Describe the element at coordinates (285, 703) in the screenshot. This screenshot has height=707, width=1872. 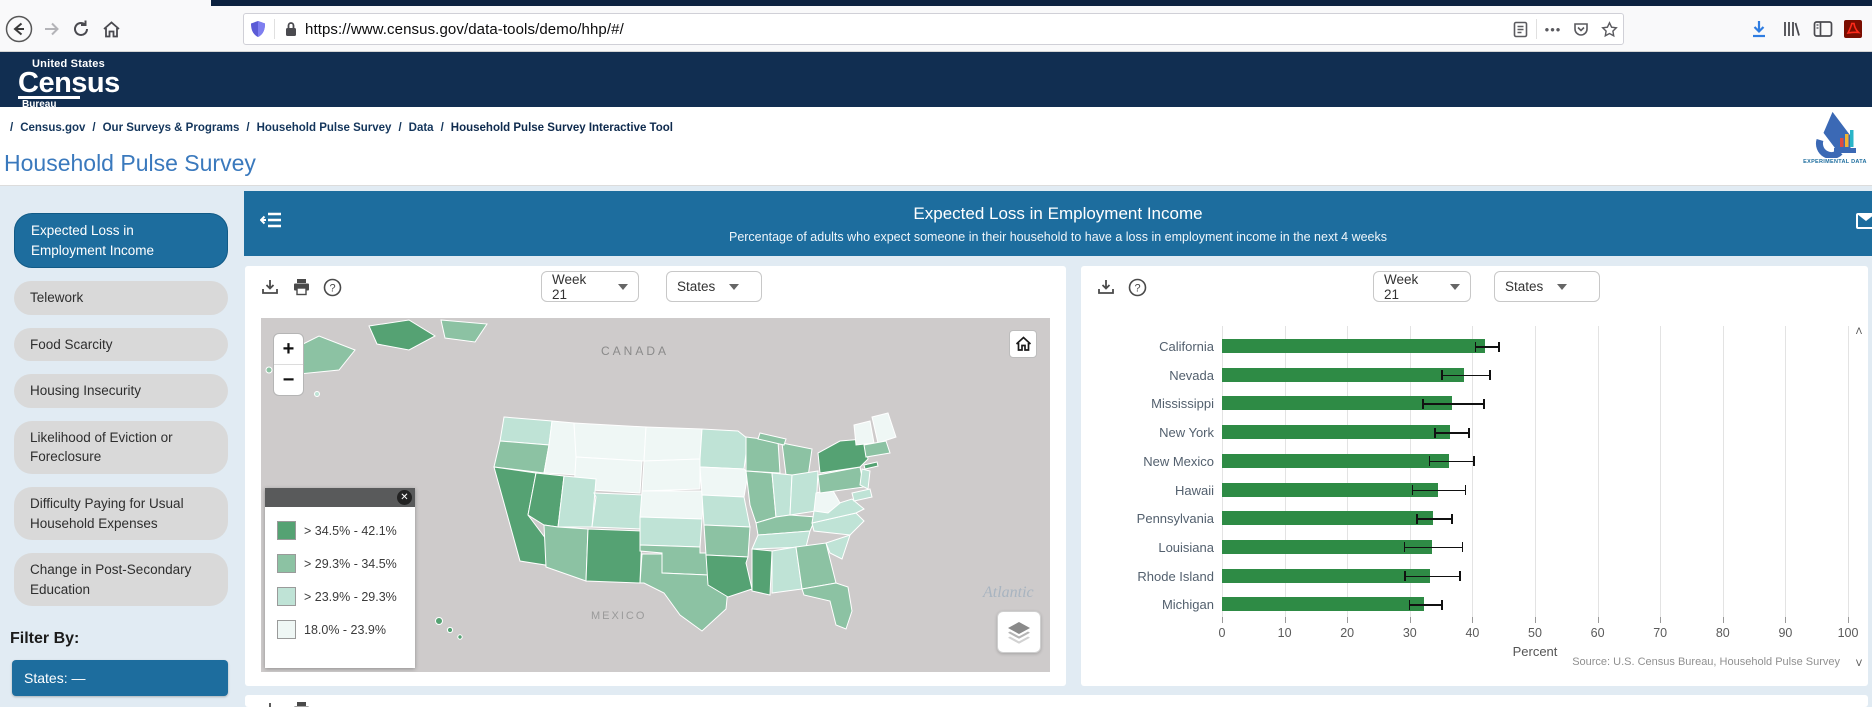
I see `table-card-toolbar` at that location.